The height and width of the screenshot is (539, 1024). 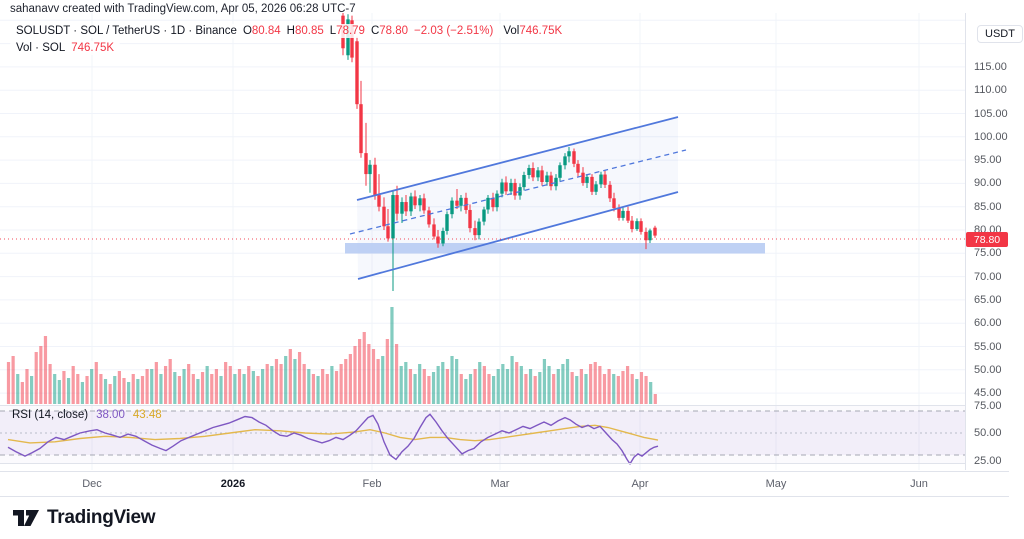 What do you see at coordinates (84, 518) in the screenshot?
I see `tradingview-logo: TradingView` at bounding box center [84, 518].